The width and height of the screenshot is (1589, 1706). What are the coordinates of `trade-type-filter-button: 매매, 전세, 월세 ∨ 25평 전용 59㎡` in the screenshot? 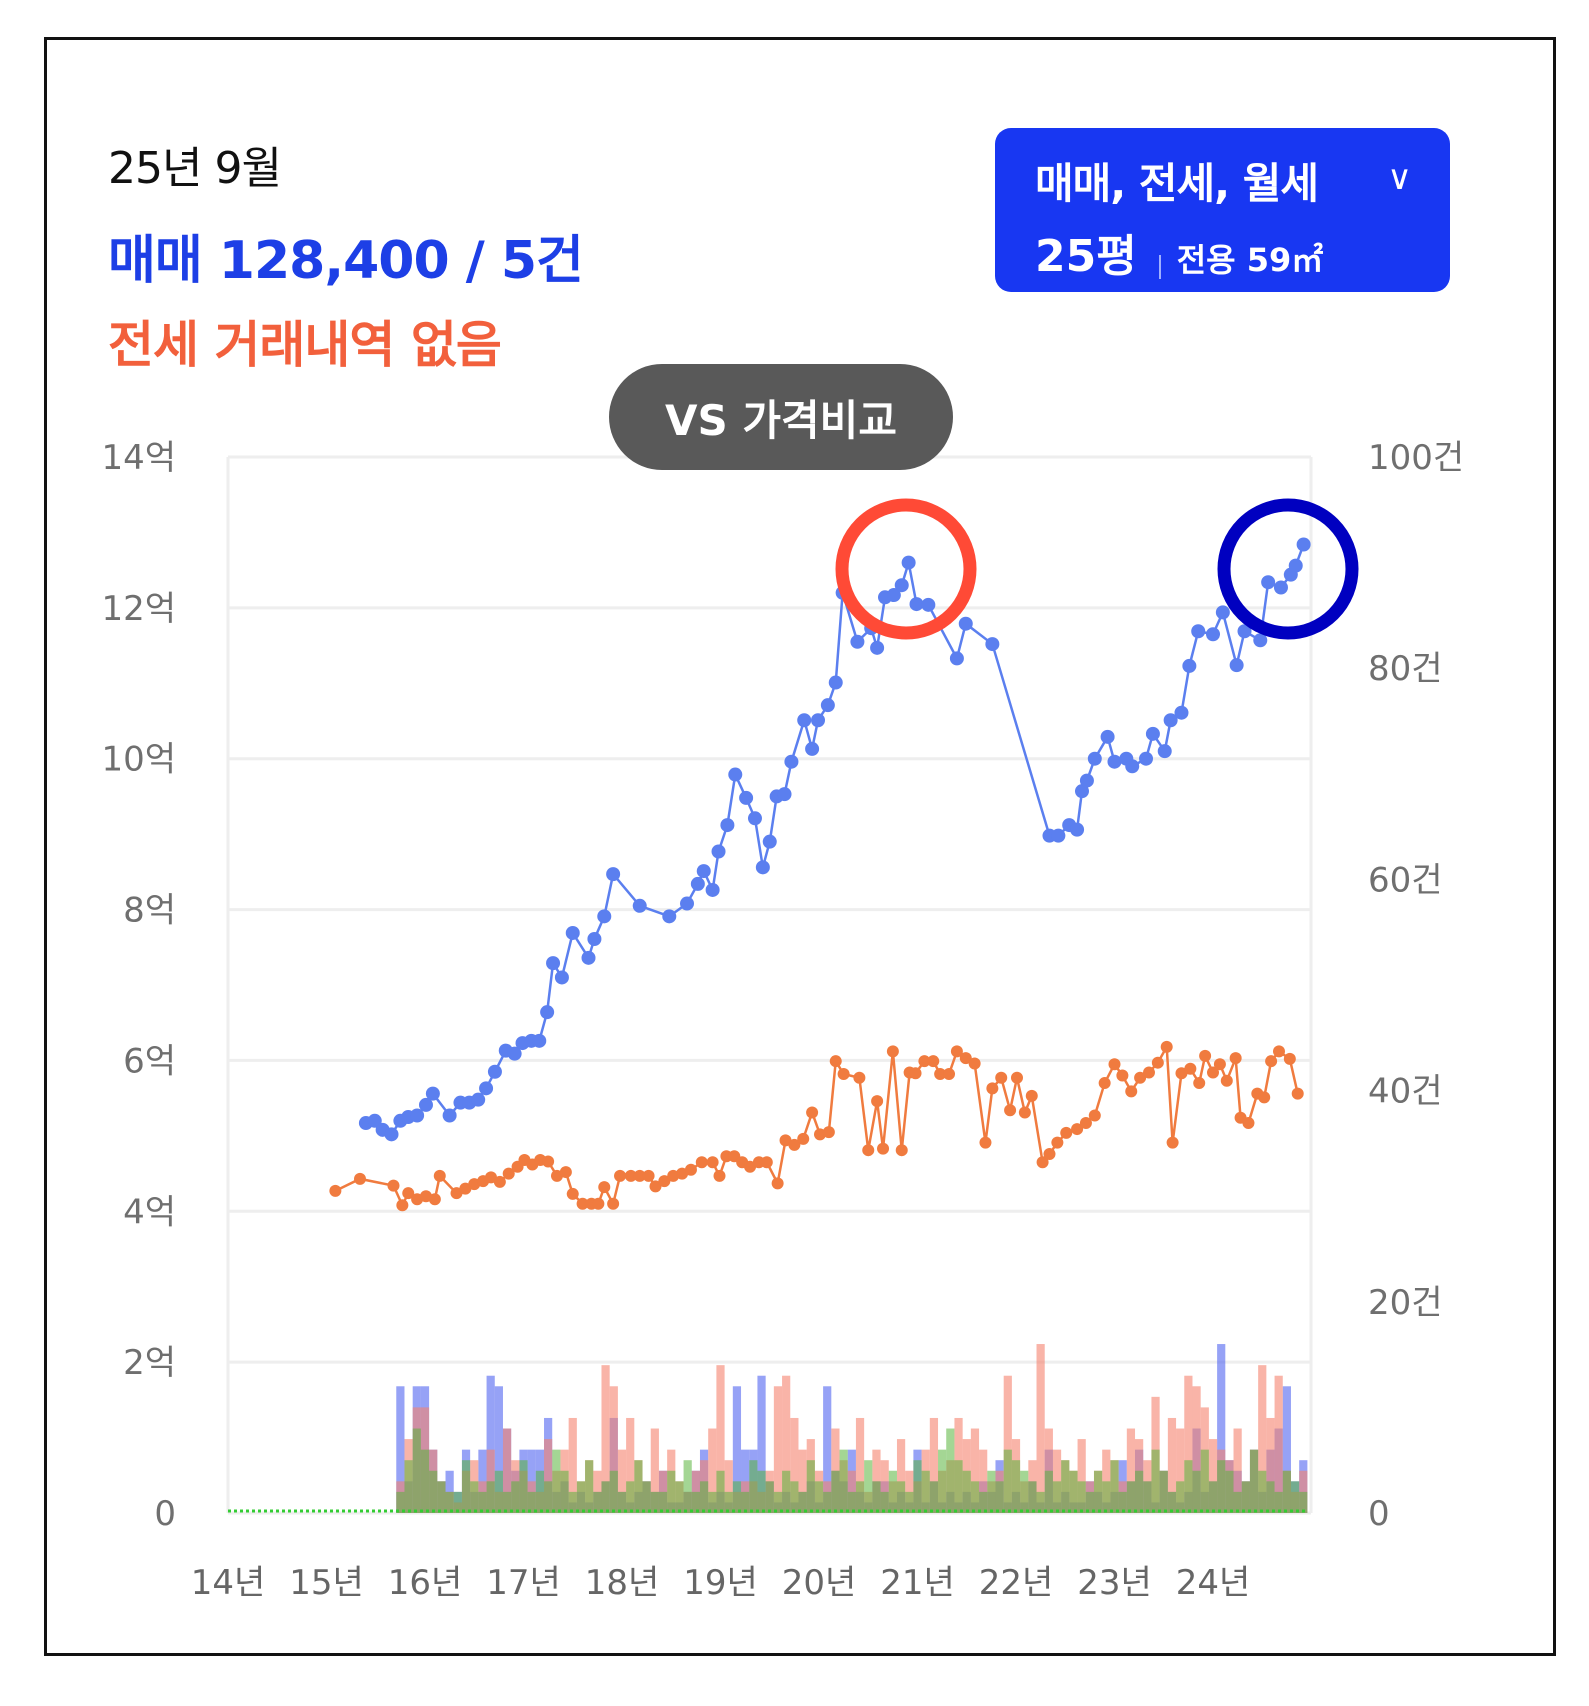 It's located at (1222, 210).